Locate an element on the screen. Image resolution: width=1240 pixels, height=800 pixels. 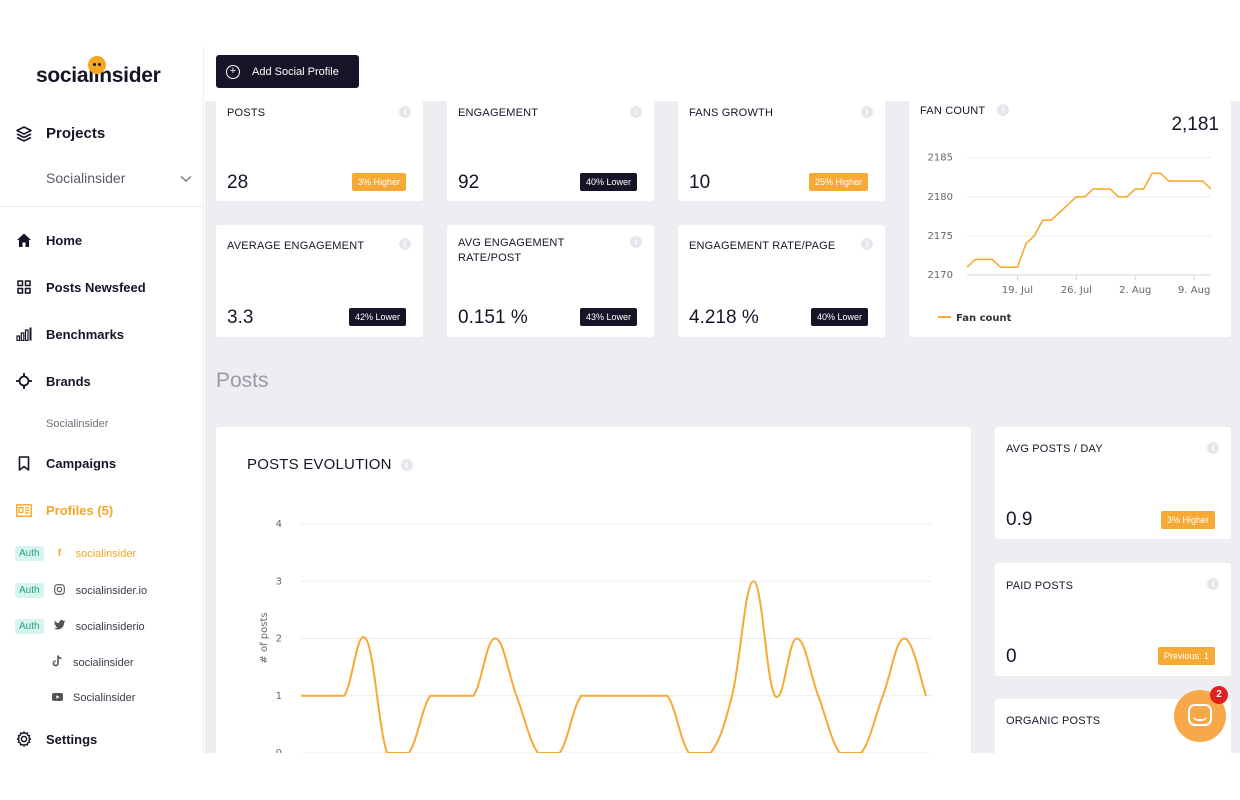
sidebar-divider is located at coordinates (102, 206).